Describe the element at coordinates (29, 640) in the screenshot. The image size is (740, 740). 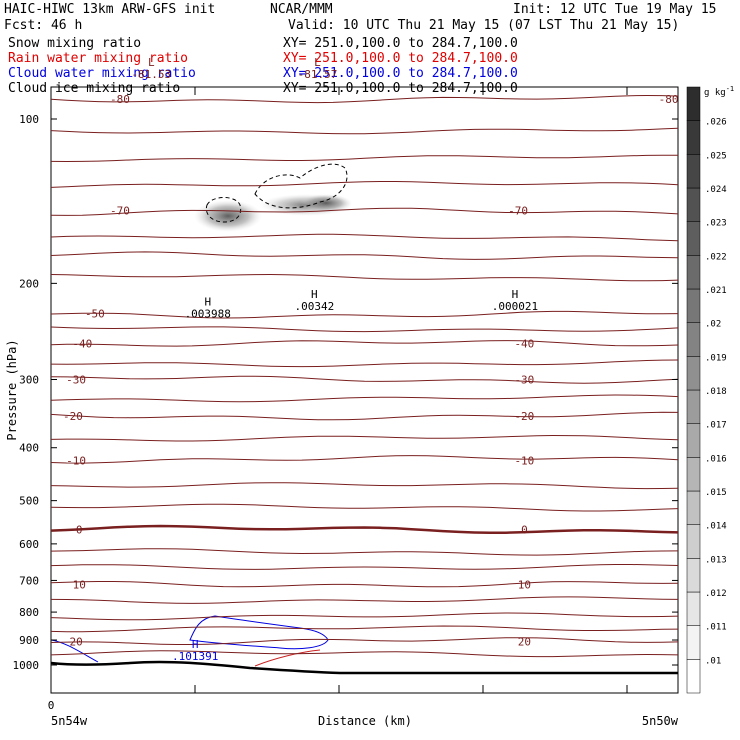
I see `y-tick-label: 900` at that location.